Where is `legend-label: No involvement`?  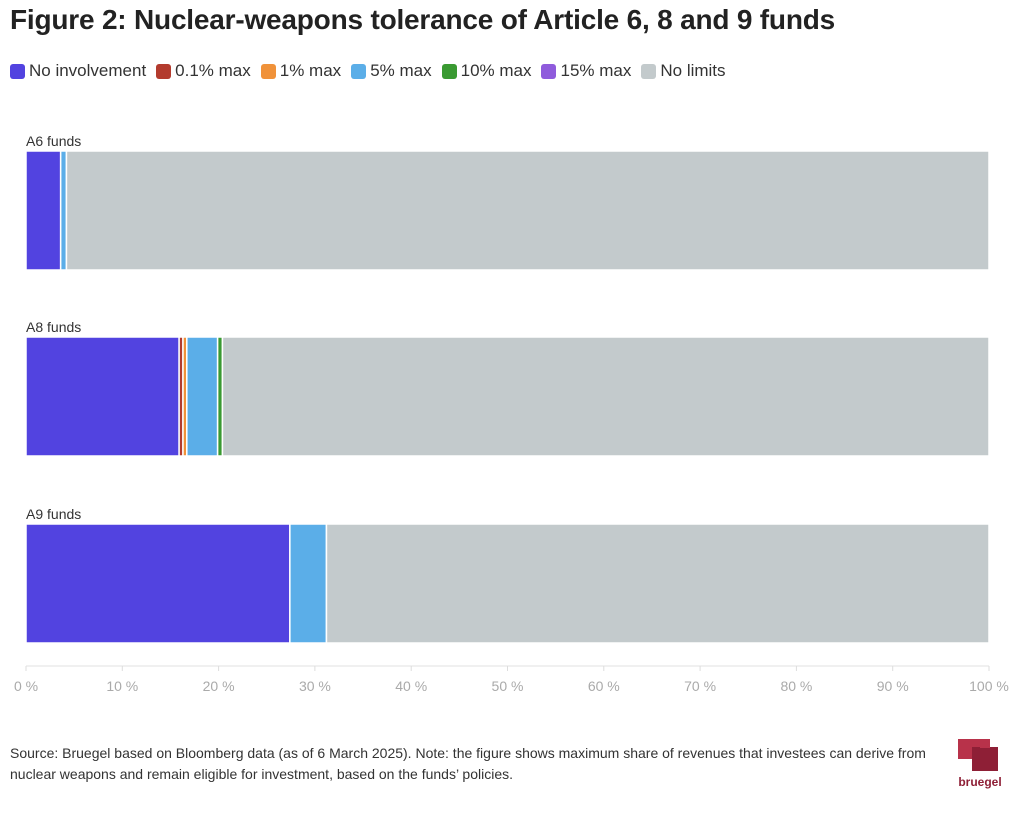
legend-label: No involvement is located at coordinates (88, 70).